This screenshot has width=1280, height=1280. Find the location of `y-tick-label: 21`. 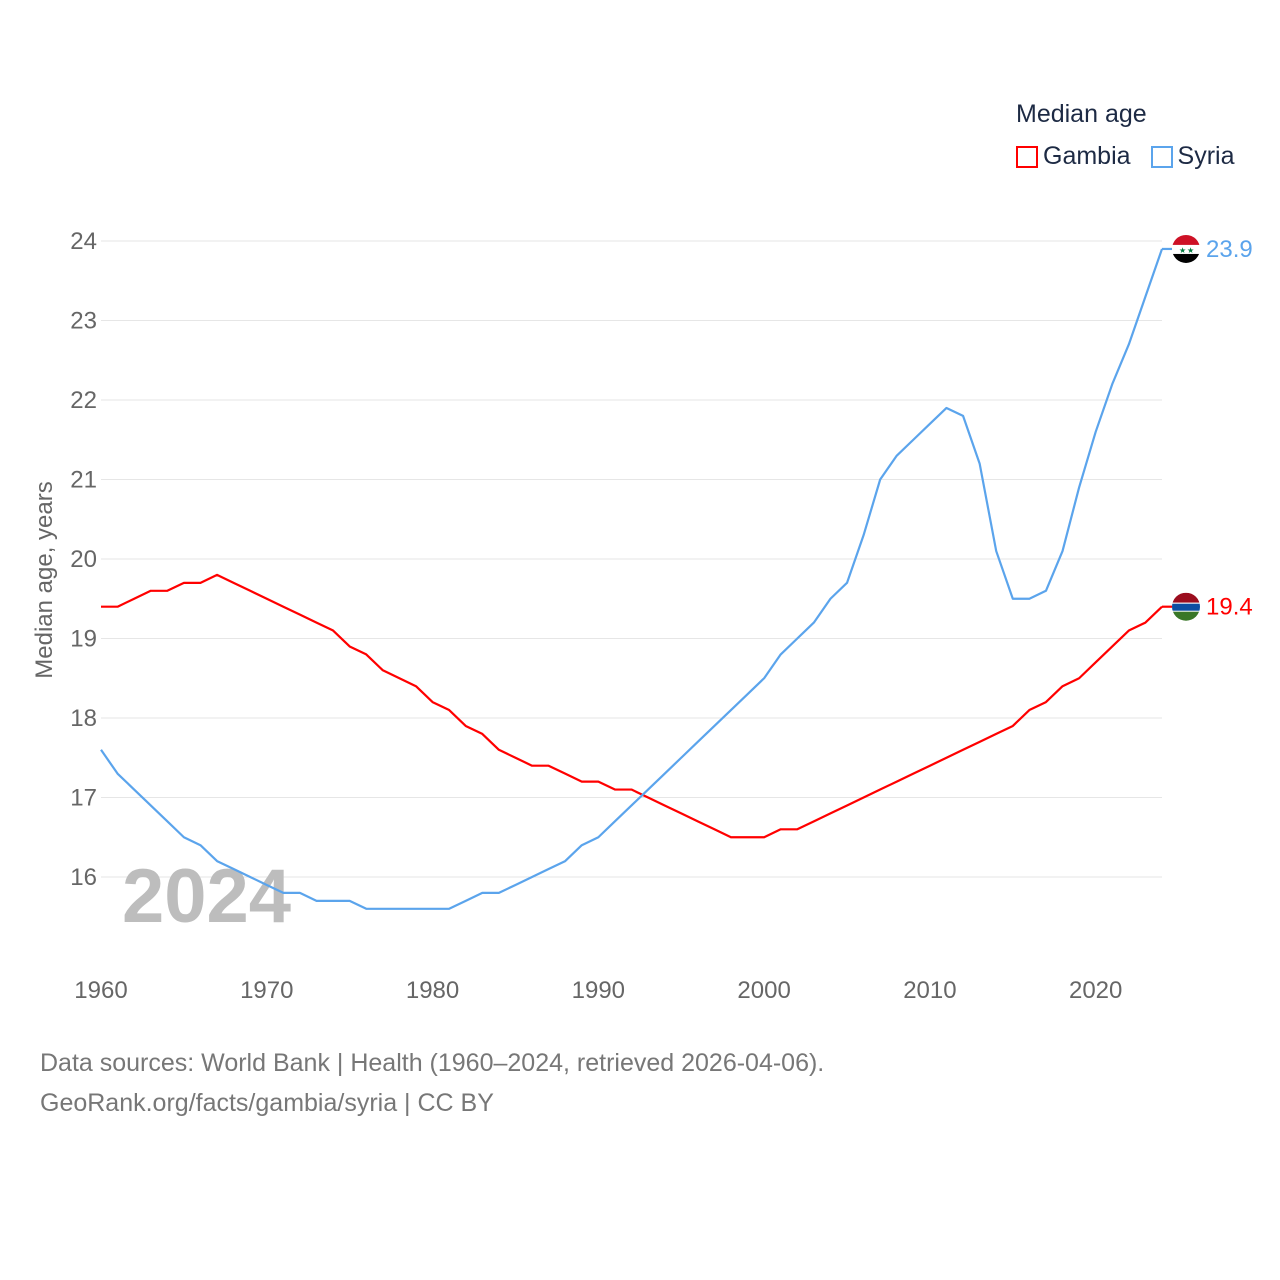

y-tick-label: 21 is located at coordinates (83, 480).